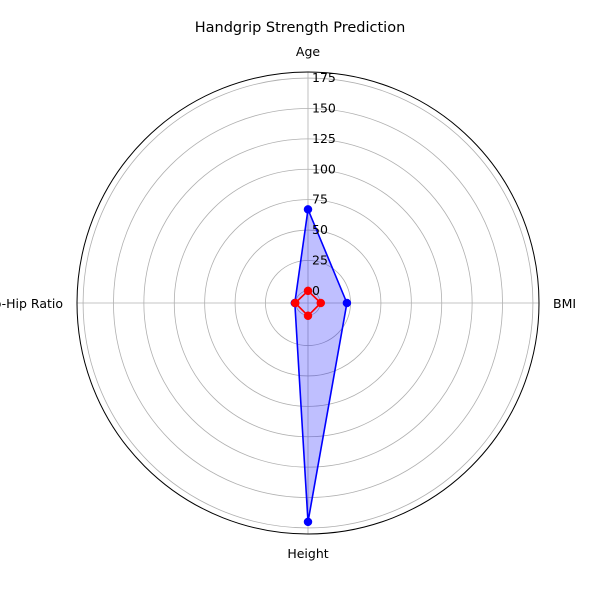 The height and width of the screenshot is (600, 600). What do you see at coordinates (321, 366) in the screenshot?
I see `series-layer` at bounding box center [321, 366].